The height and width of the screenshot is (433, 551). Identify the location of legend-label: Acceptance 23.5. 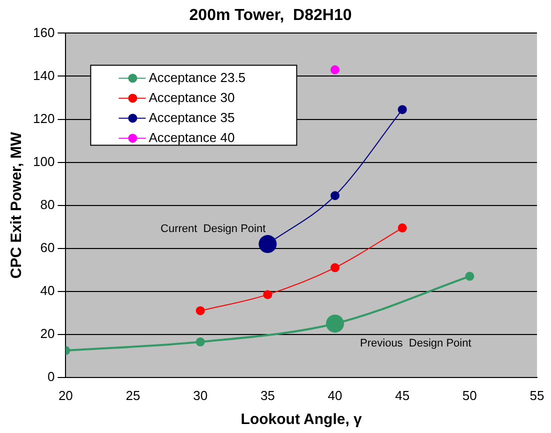
(197, 77).